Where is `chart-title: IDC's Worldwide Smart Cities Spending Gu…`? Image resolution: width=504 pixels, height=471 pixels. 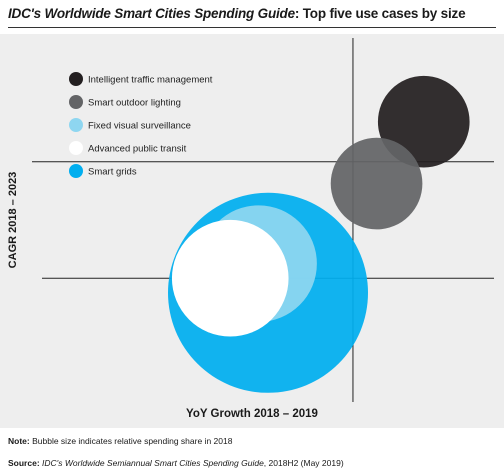 chart-title: IDC's Worldwide Smart Cities Spending Gu… is located at coordinates (254, 13).